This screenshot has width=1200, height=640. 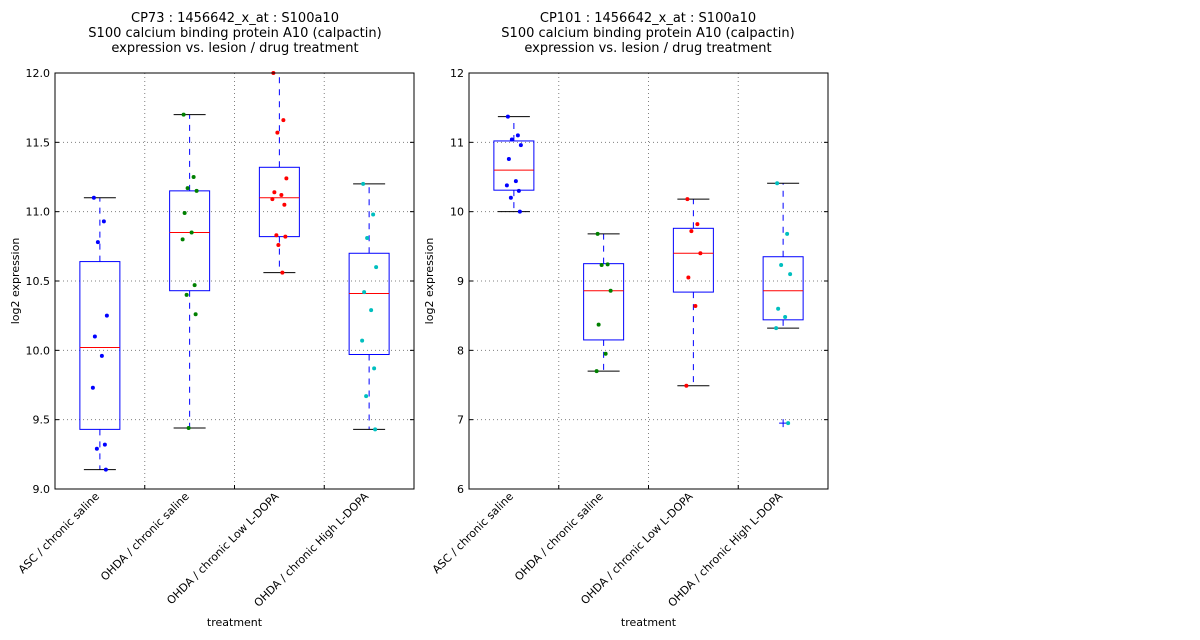 I want to click on y-tick-label: 9.0, so click(x=42, y=489).